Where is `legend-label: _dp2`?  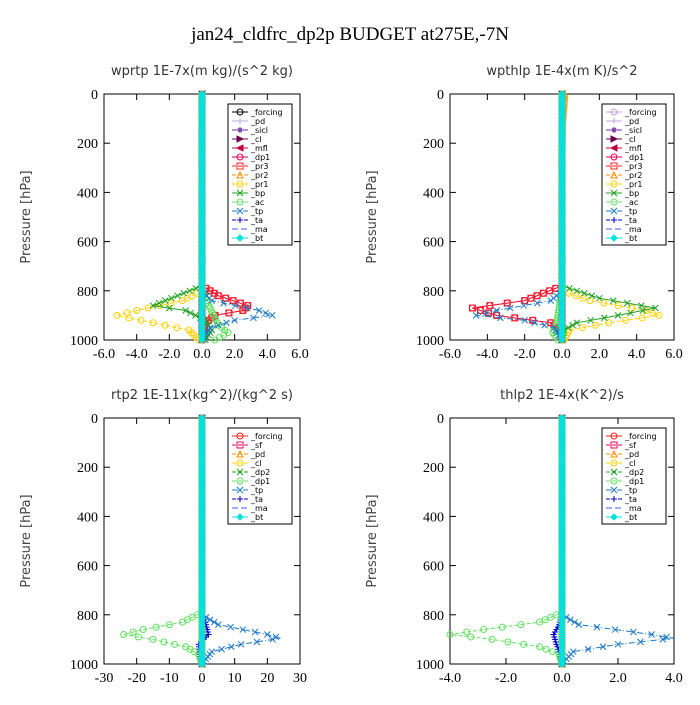 legend-label: _dp2 is located at coordinates (260, 472).